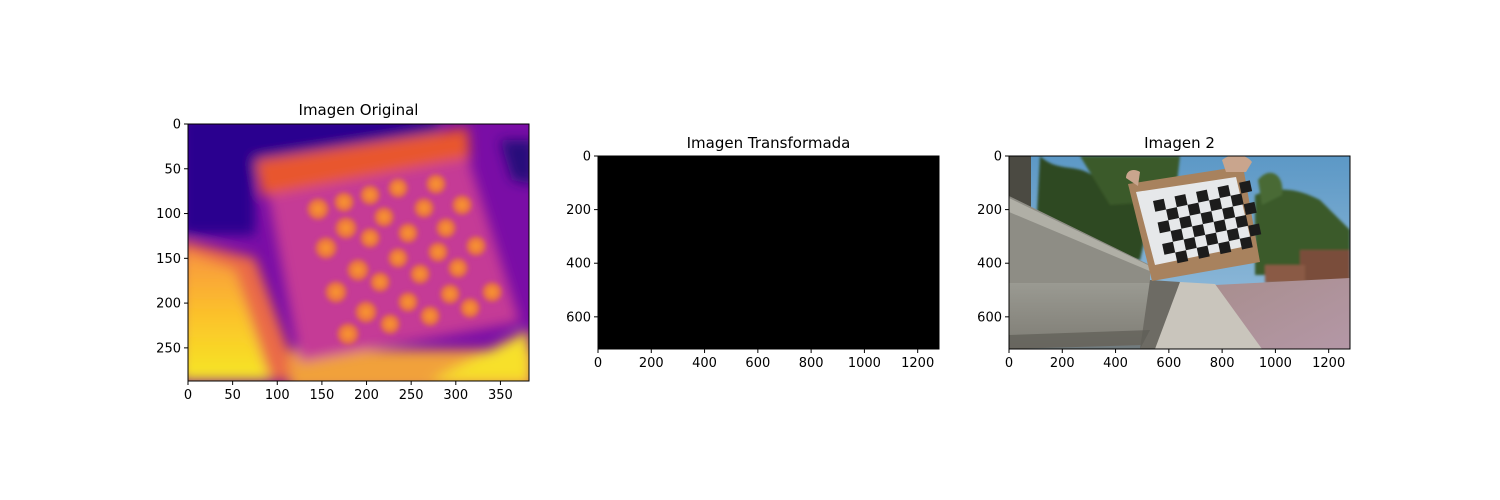 This screenshot has height=500, width=1500. Describe the element at coordinates (359, 110) in the screenshot. I see `panel-title: Imagen Original` at that location.